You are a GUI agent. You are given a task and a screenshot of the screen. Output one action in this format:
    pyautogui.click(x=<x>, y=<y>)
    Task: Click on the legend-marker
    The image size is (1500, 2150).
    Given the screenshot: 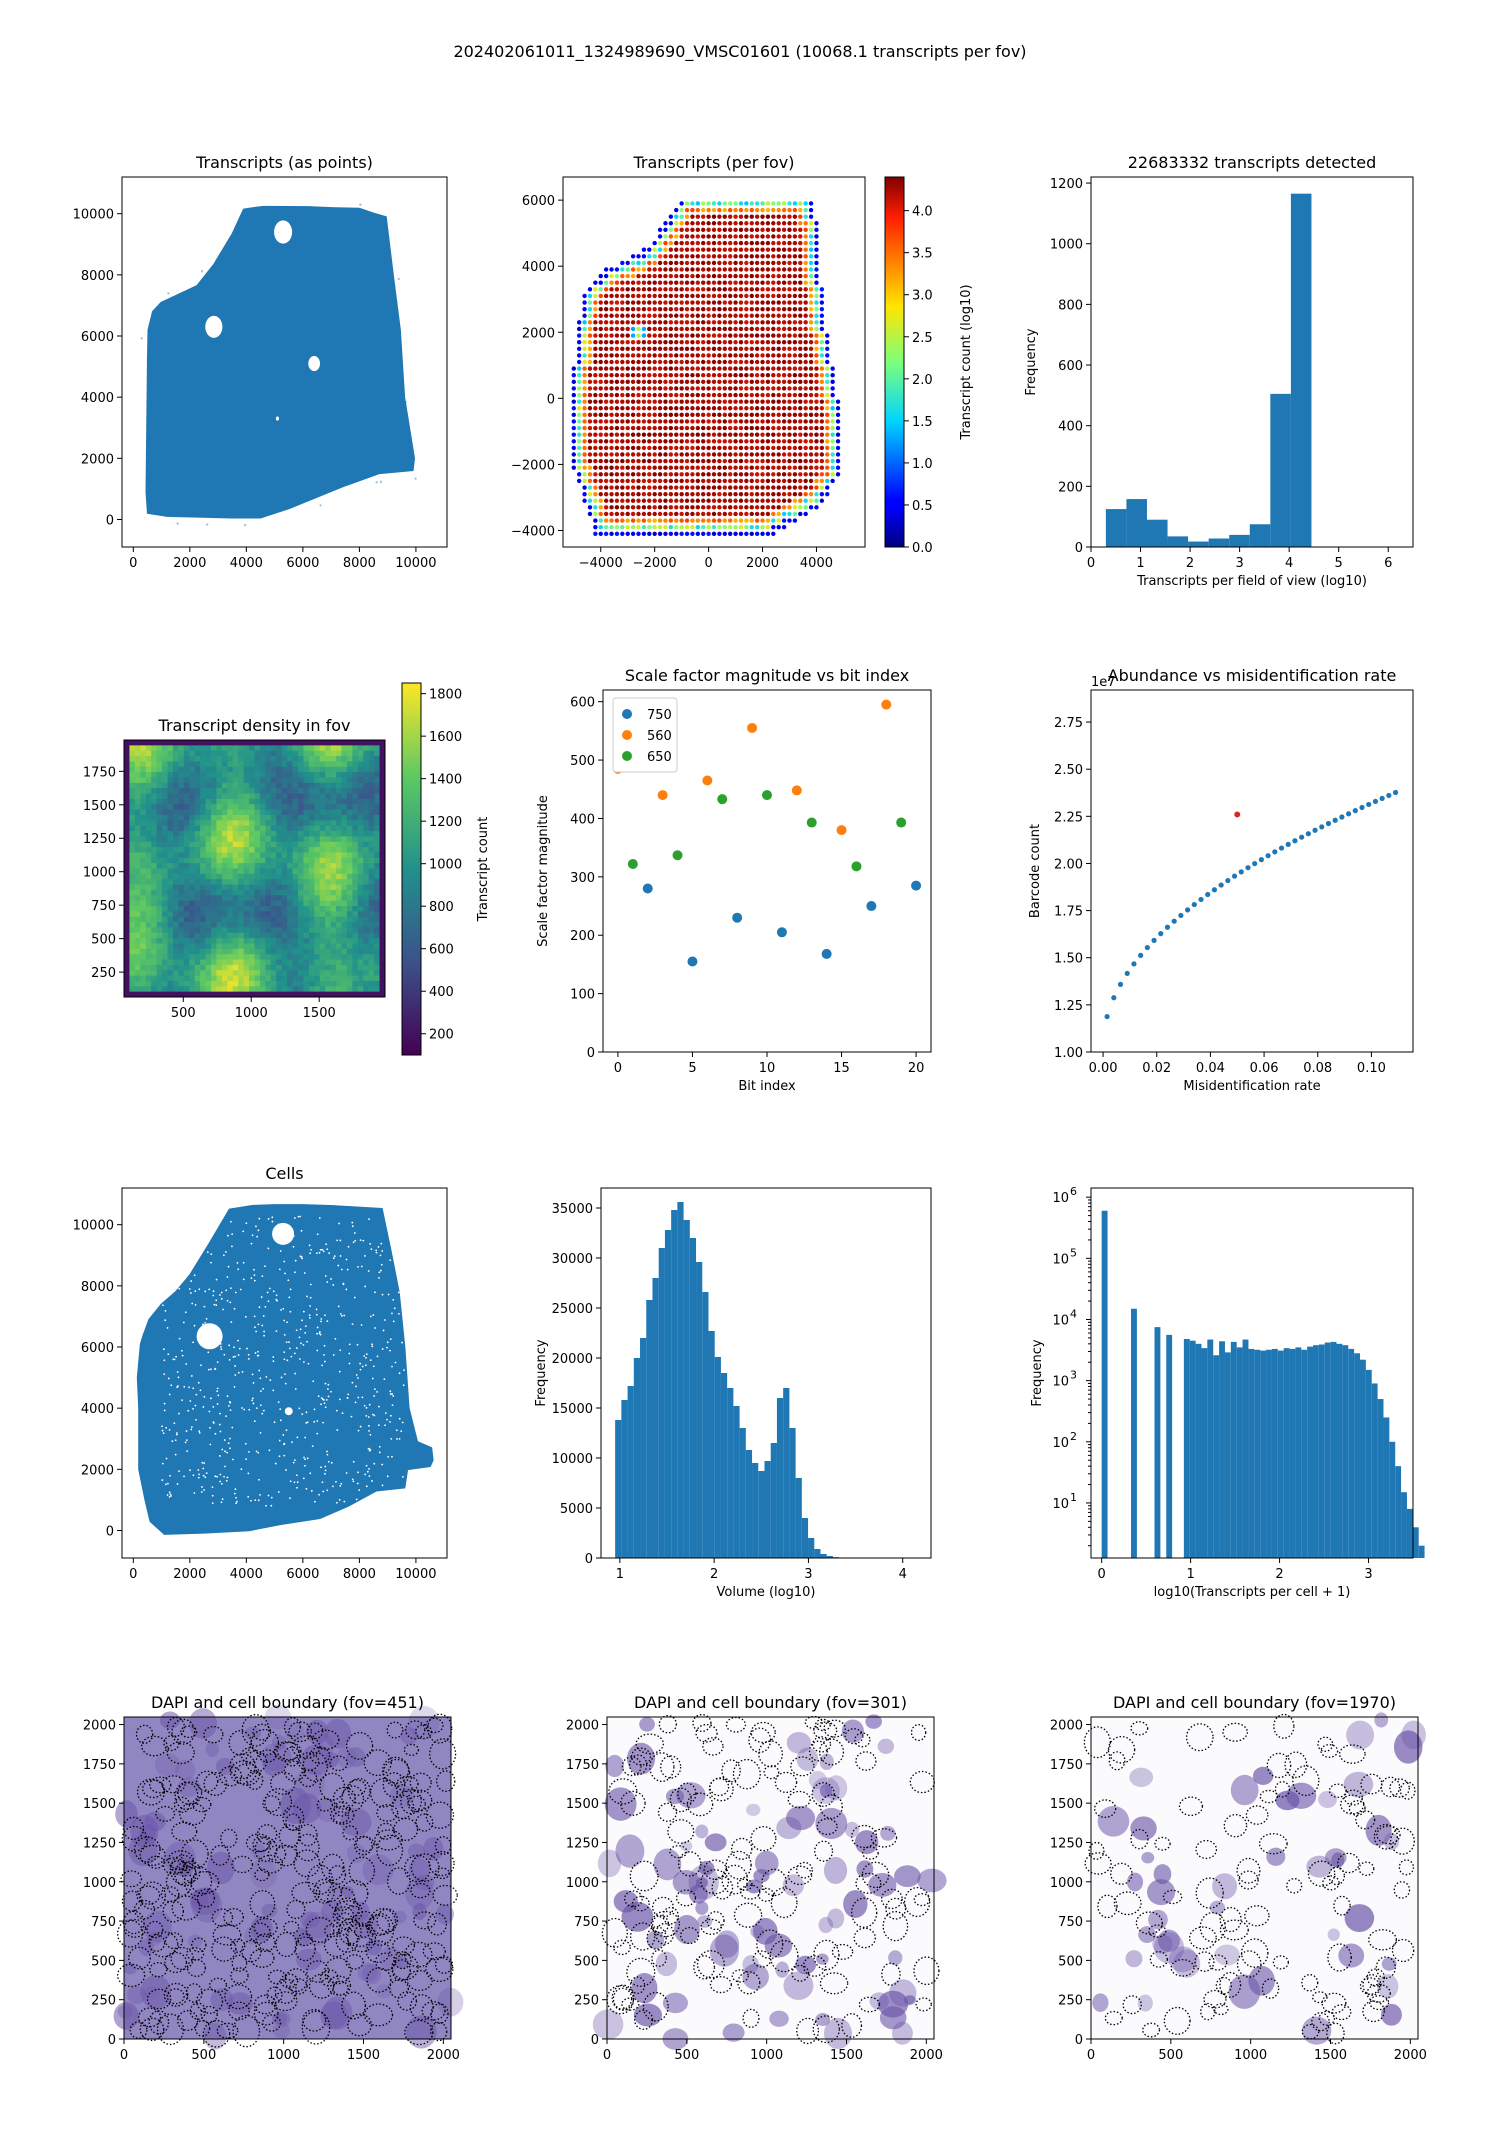 What is the action you would take?
    pyautogui.click(x=627, y=735)
    